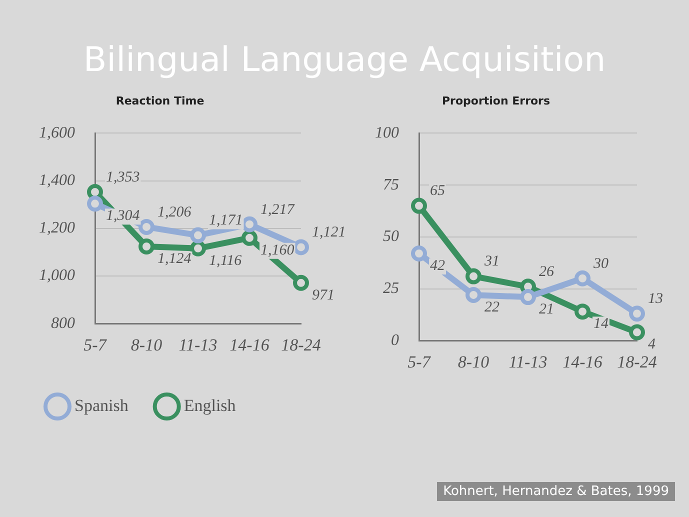 The height and width of the screenshot is (517, 689). I want to click on text: Kohnert, Hernandez & Bates, 1999, so click(556, 491).